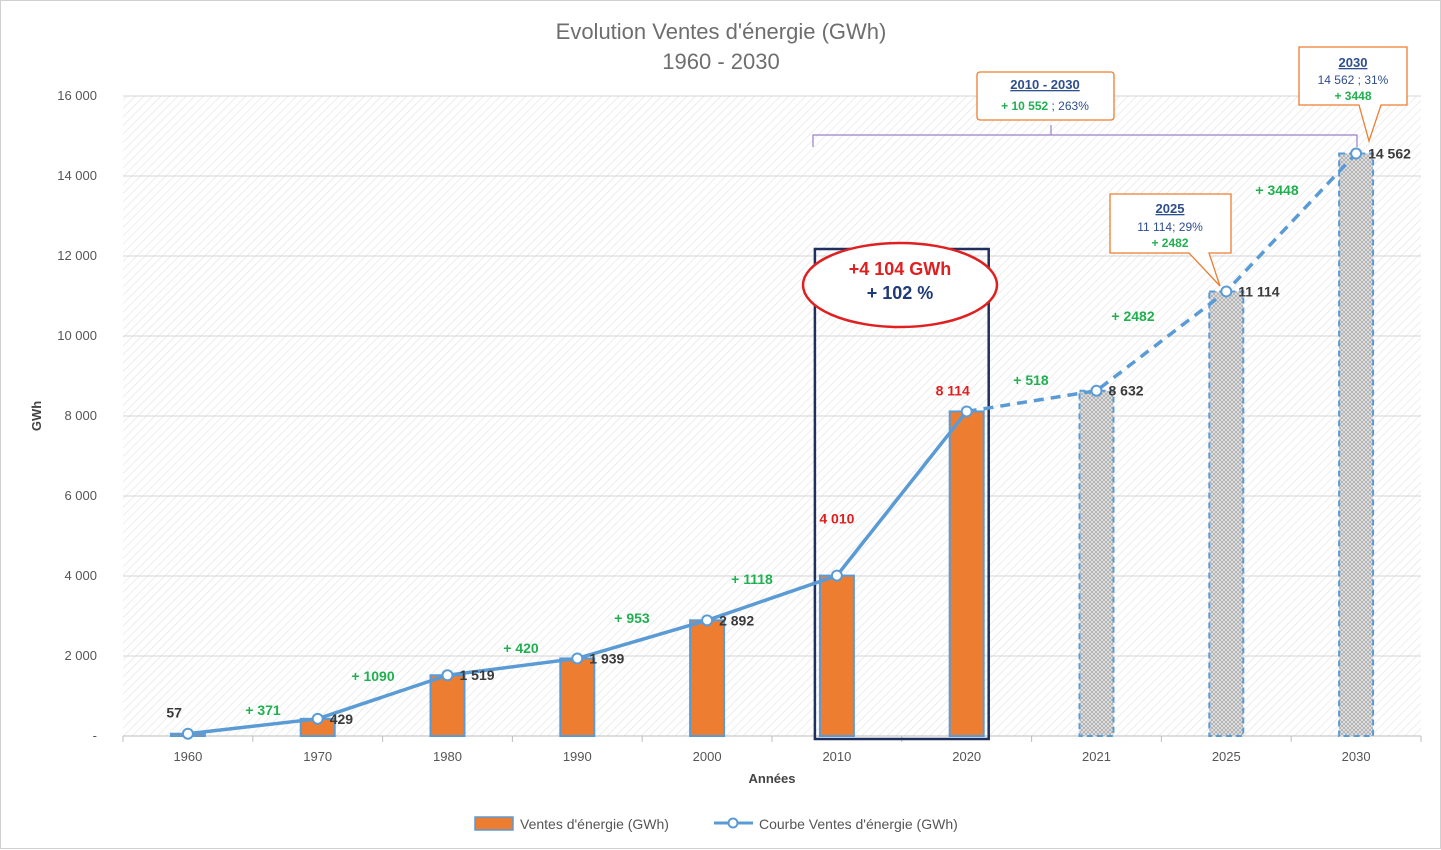 The height and width of the screenshot is (850, 1441). I want to click on callout-2010-2030, so click(1045, 96).